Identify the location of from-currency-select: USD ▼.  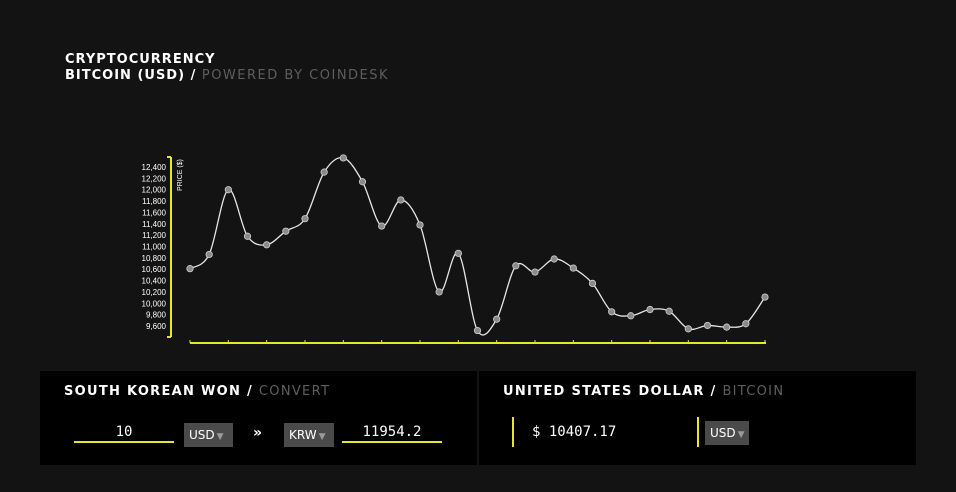
(208, 435).